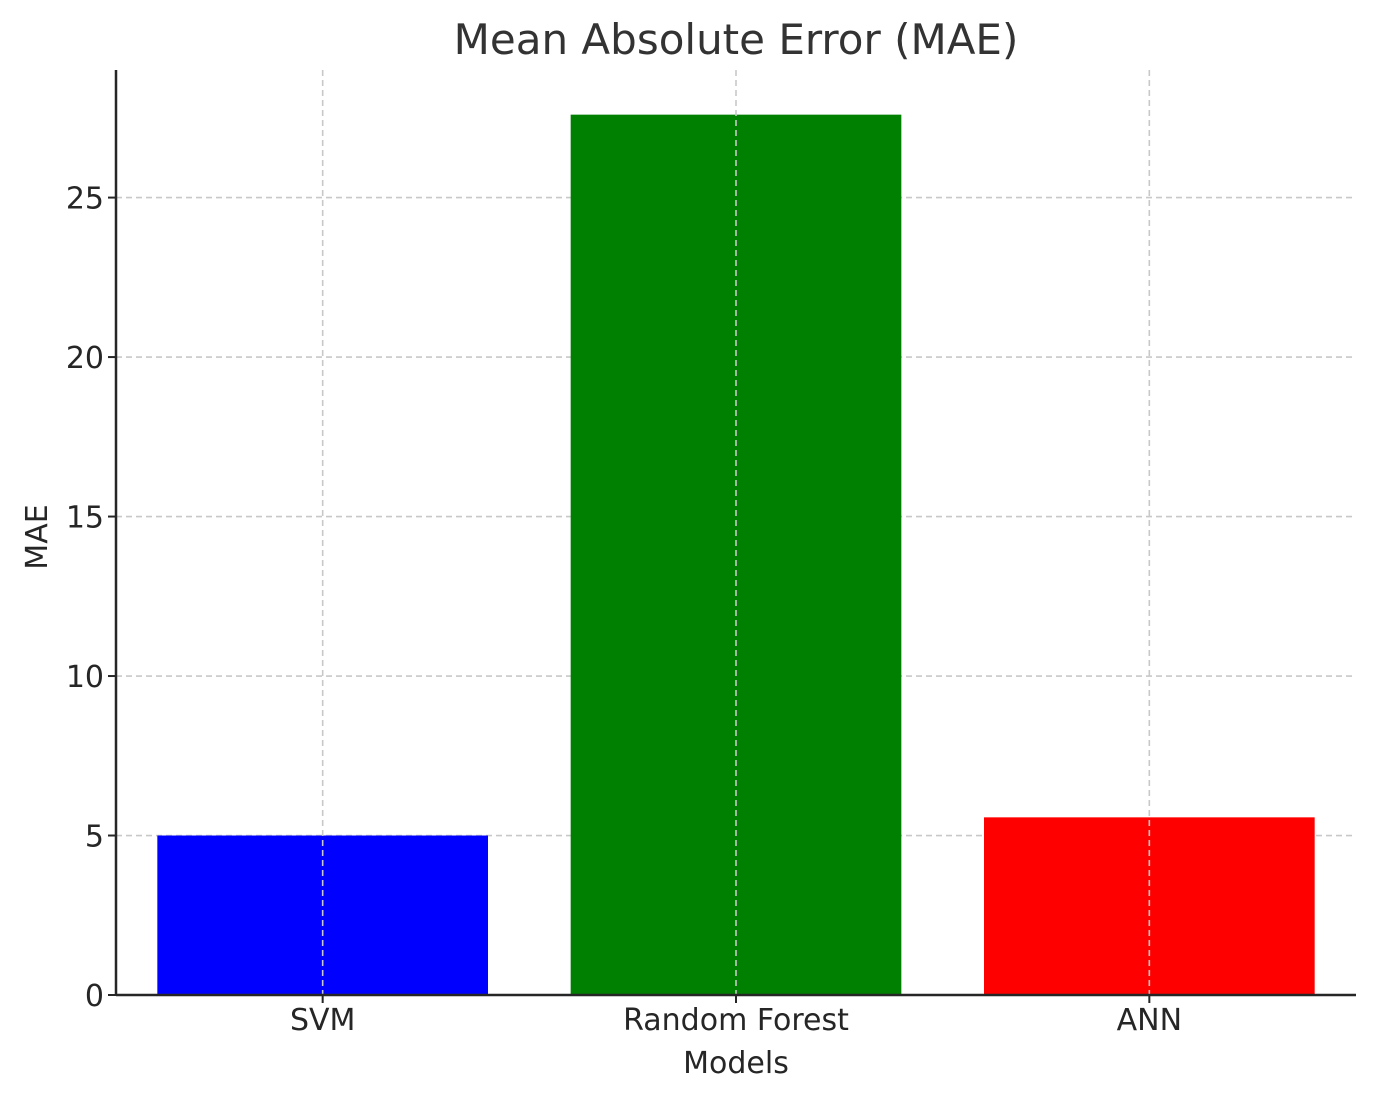 The image size is (1376, 1105). I want to click on y-tick-label: 15, so click(85, 518).